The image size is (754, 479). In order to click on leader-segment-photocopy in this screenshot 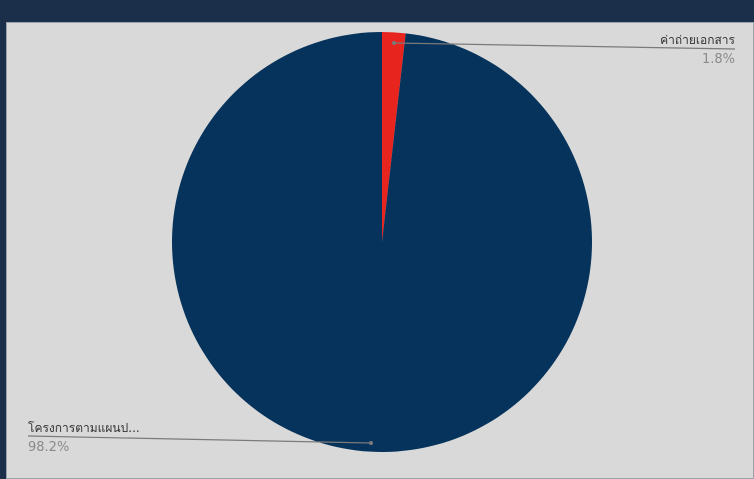, I will do `click(564, 46)`.